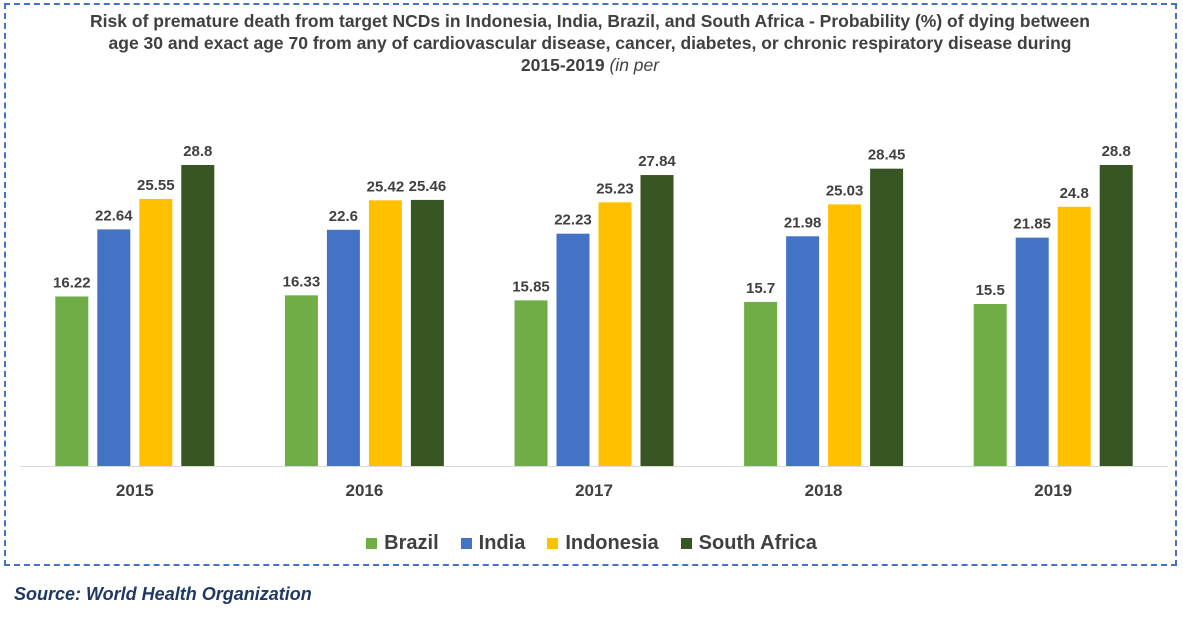  I want to click on data-label-south-africa-2019: 28.8, so click(1116, 151).